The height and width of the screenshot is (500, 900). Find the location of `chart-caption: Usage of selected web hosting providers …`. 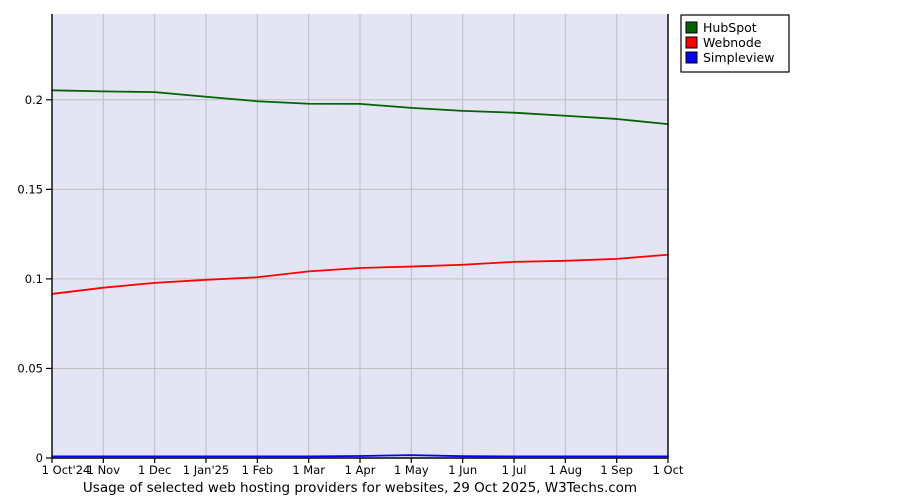

chart-caption: Usage of selected web hosting providers … is located at coordinates (360, 488).